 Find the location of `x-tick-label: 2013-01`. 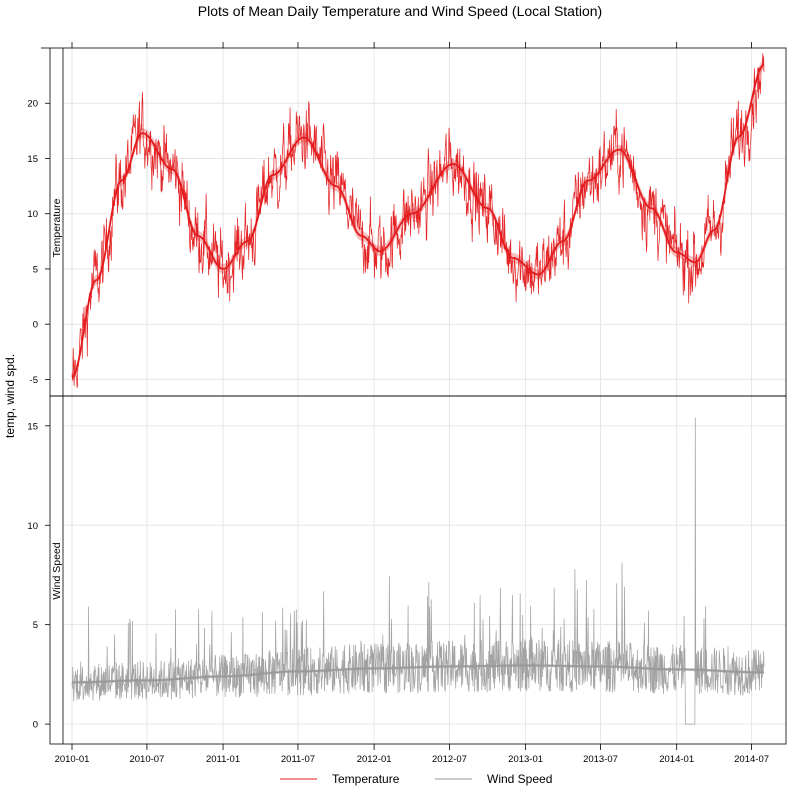

x-tick-label: 2013-01 is located at coordinates (525, 759).